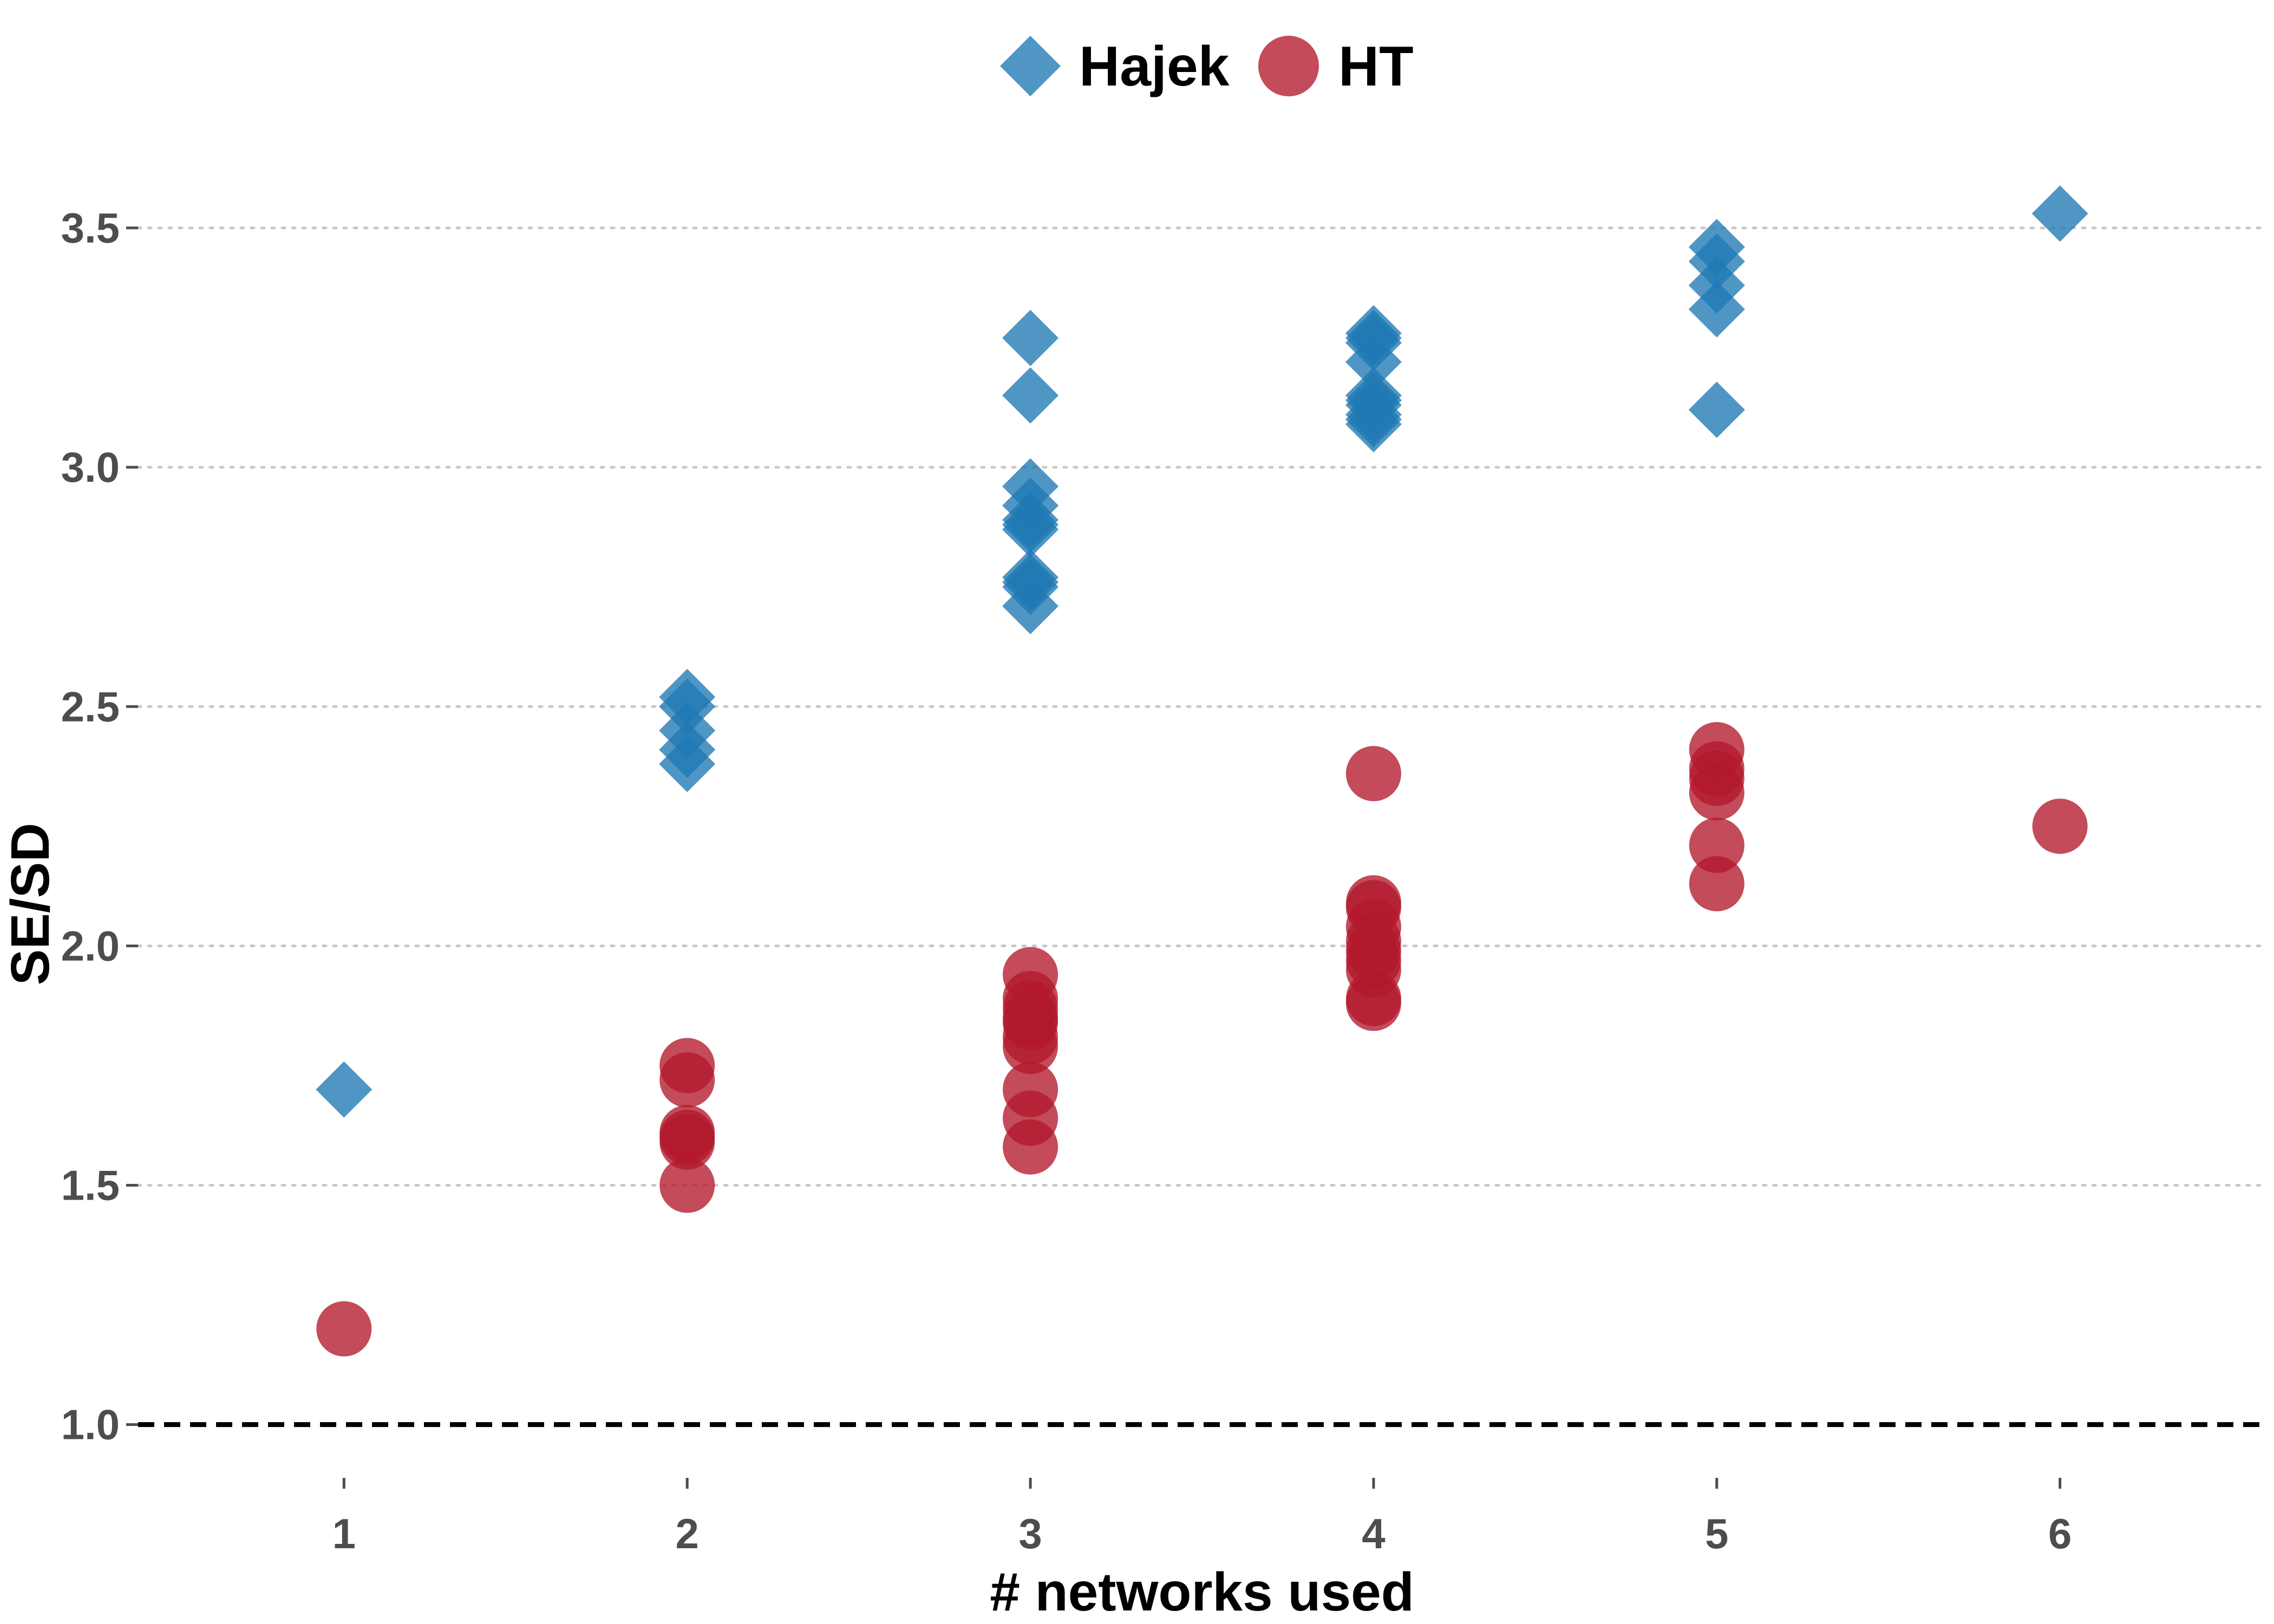 The image size is (2274, 1624). I want to click on x-axis-title: # networks used, so click(1202, 1592).